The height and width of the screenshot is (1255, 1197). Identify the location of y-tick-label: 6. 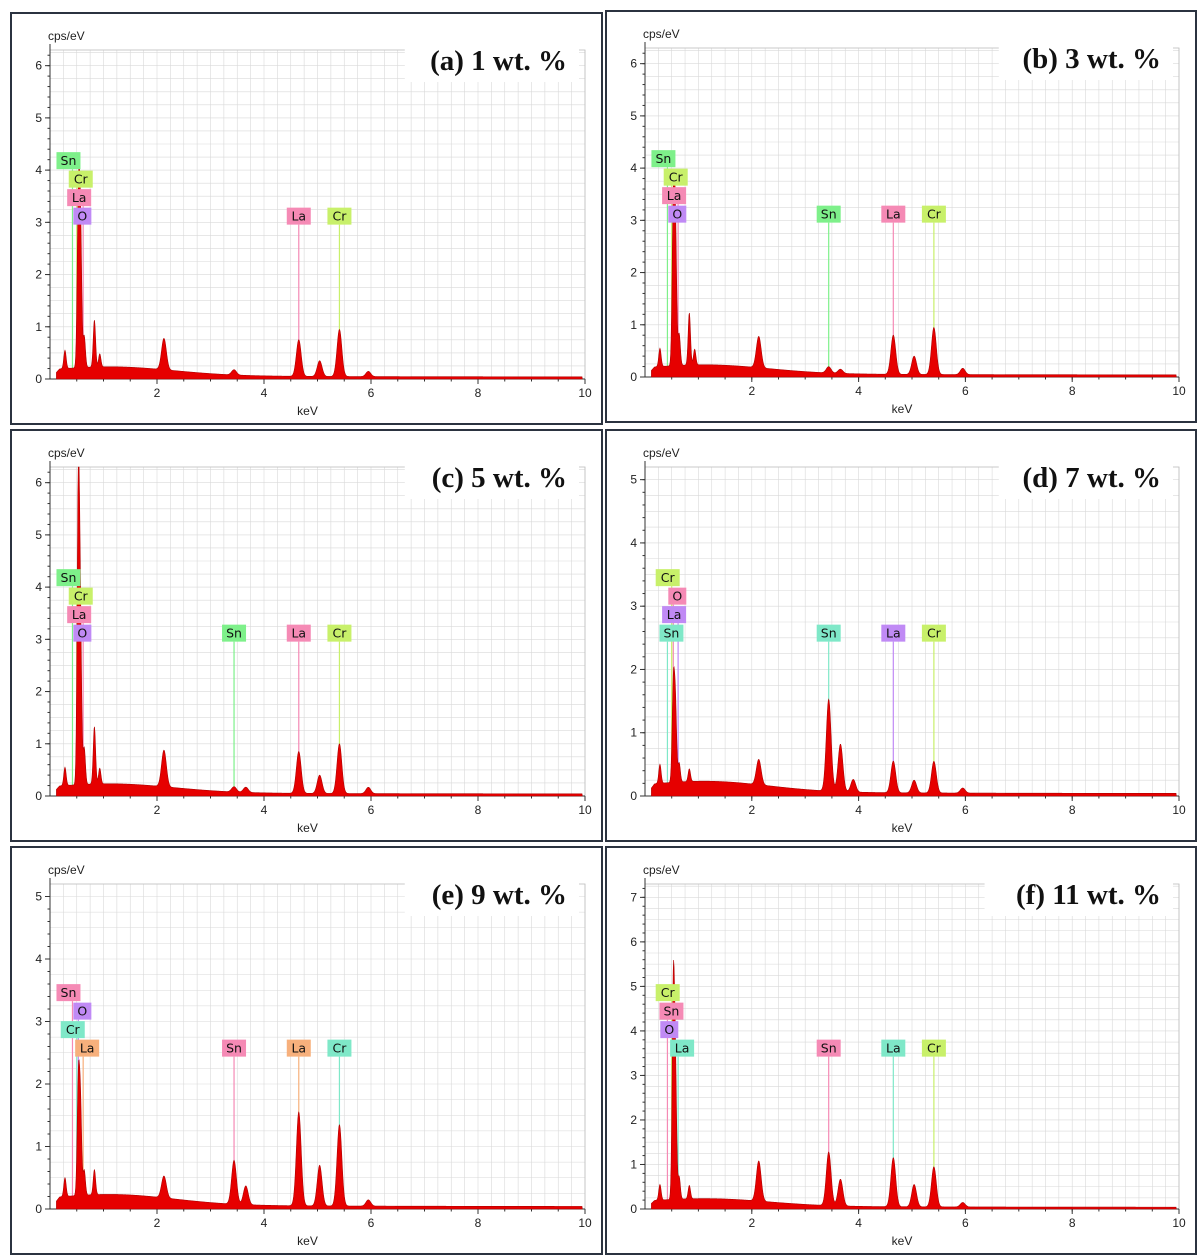
(633, 942).